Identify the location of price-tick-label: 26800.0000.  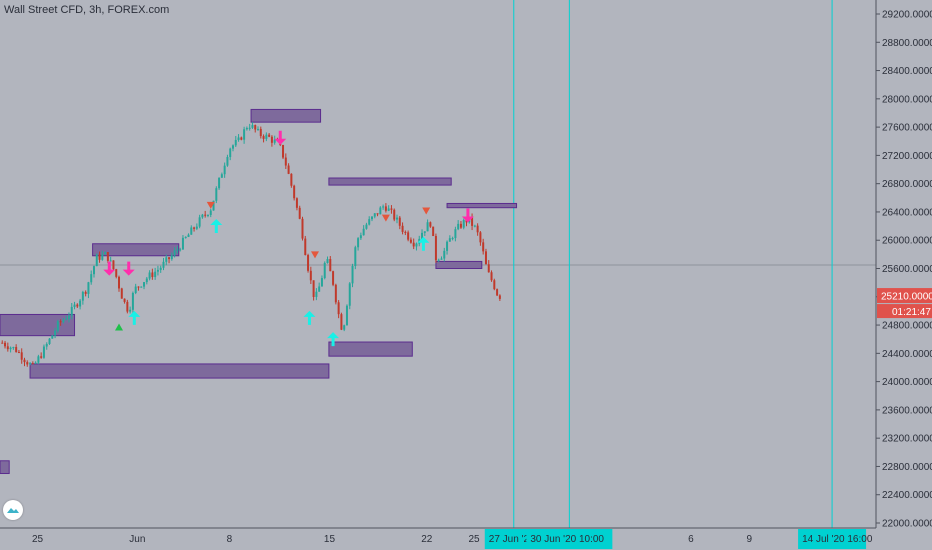
(907, 184).